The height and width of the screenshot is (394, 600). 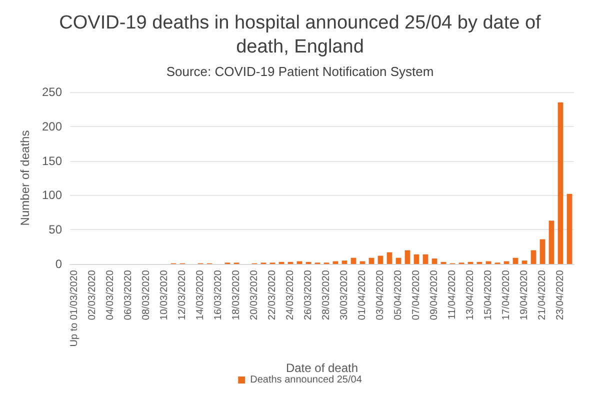 I want to click on x-tick-label: 14/03/2020, so click(x=200, y=295).